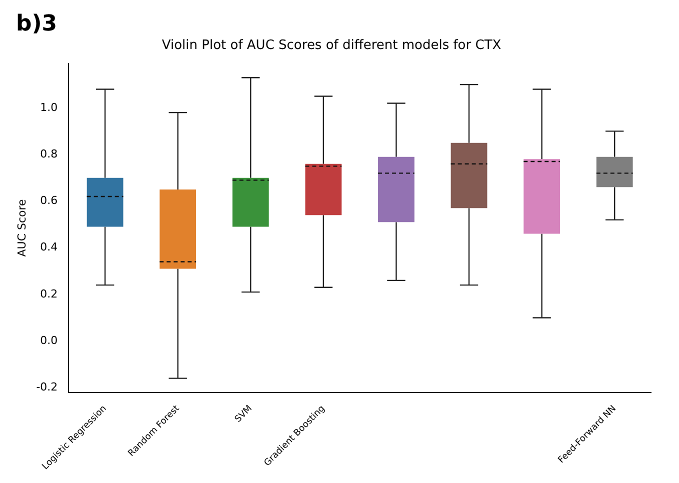 This screenshot has width=679, height=483. What do you see at coordinates (49, 201) in the screenshot?
I see `y-tick-label: 0.6` at bounding box center [49, 201].